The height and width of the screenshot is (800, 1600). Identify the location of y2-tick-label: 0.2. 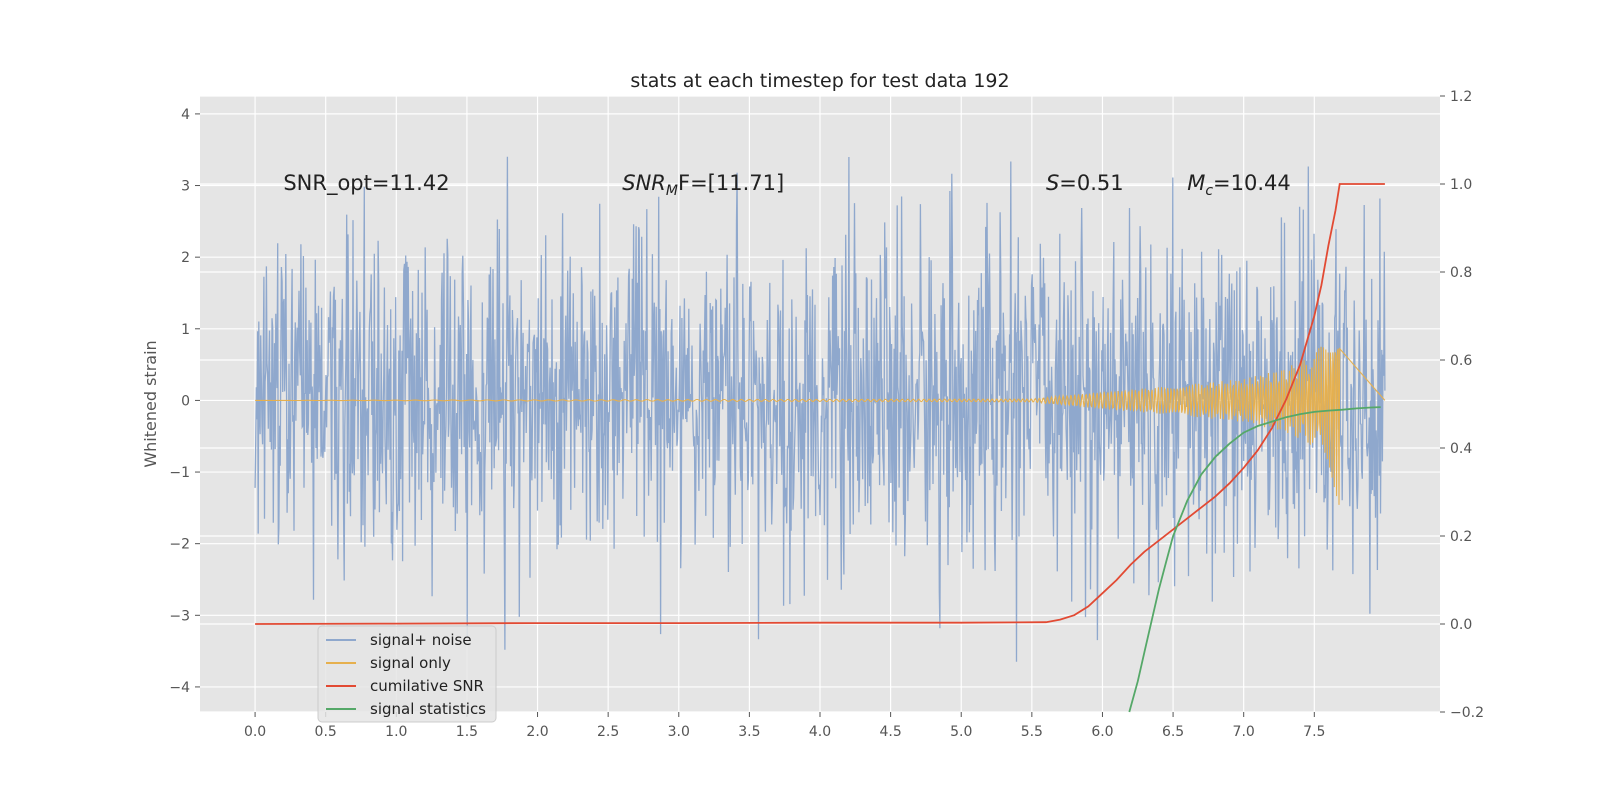
(1461, 537).